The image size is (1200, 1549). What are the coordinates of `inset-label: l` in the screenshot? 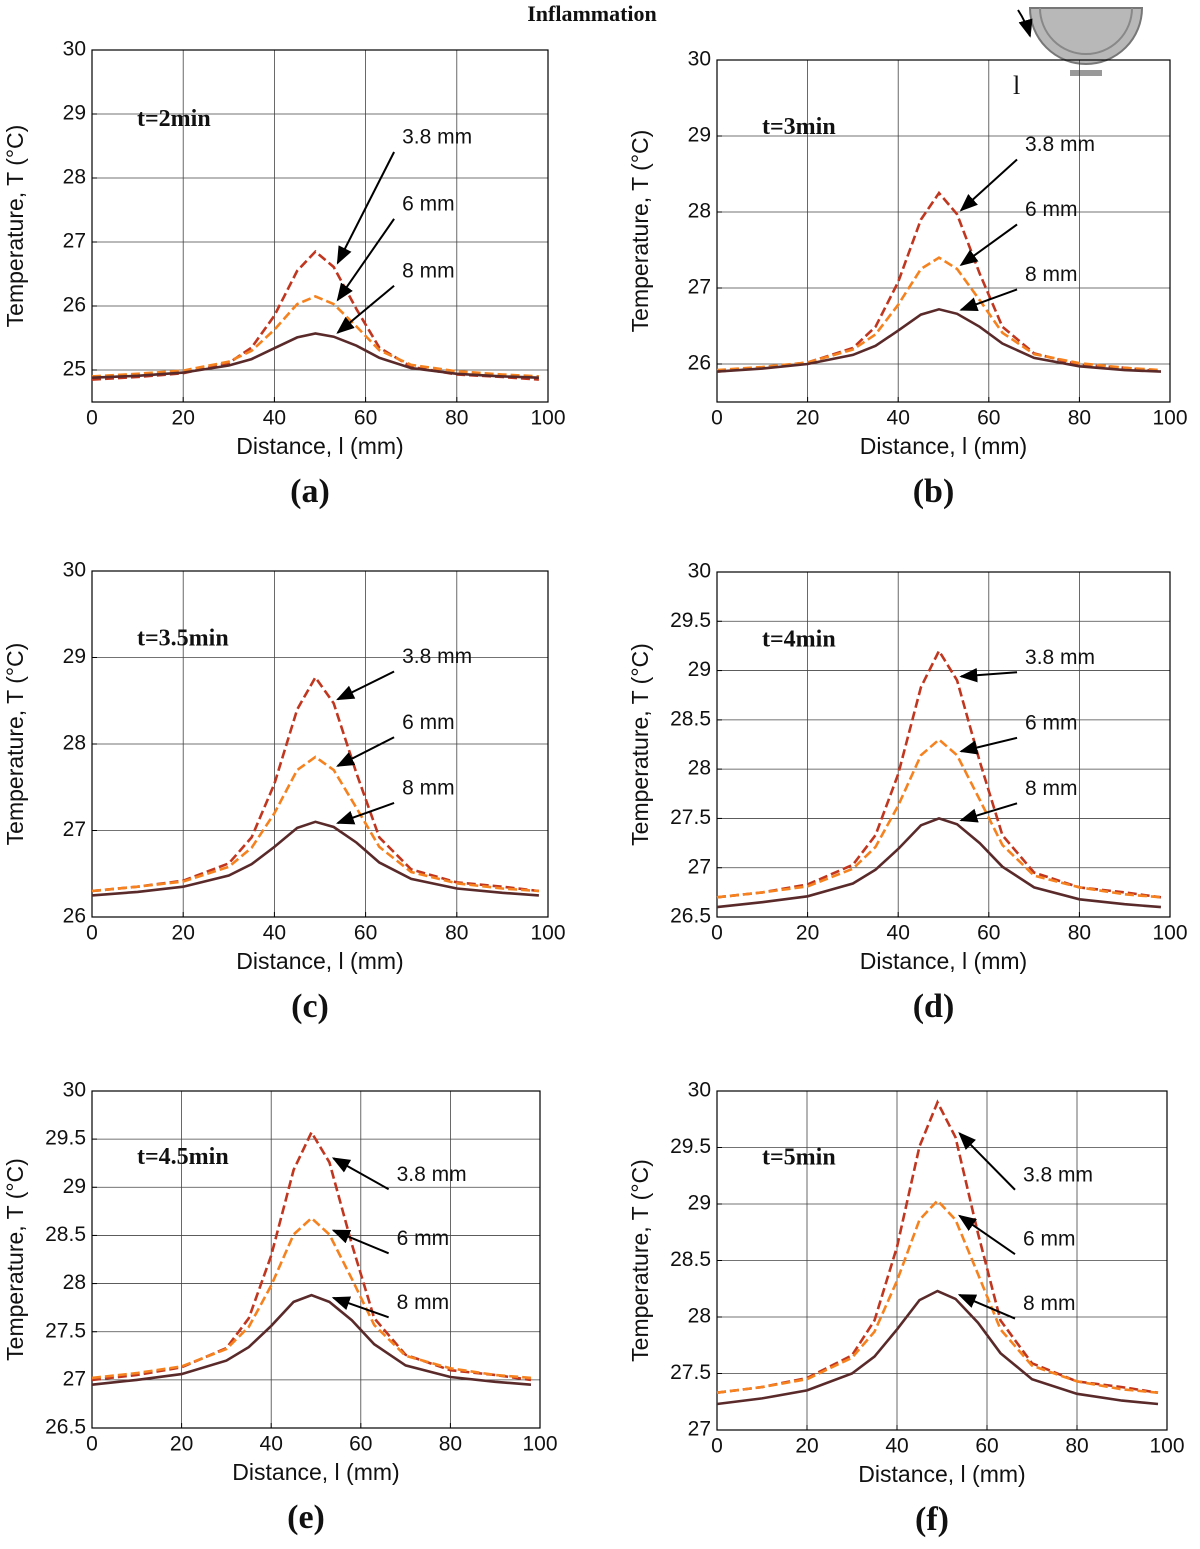 It's located at (1016, 85).